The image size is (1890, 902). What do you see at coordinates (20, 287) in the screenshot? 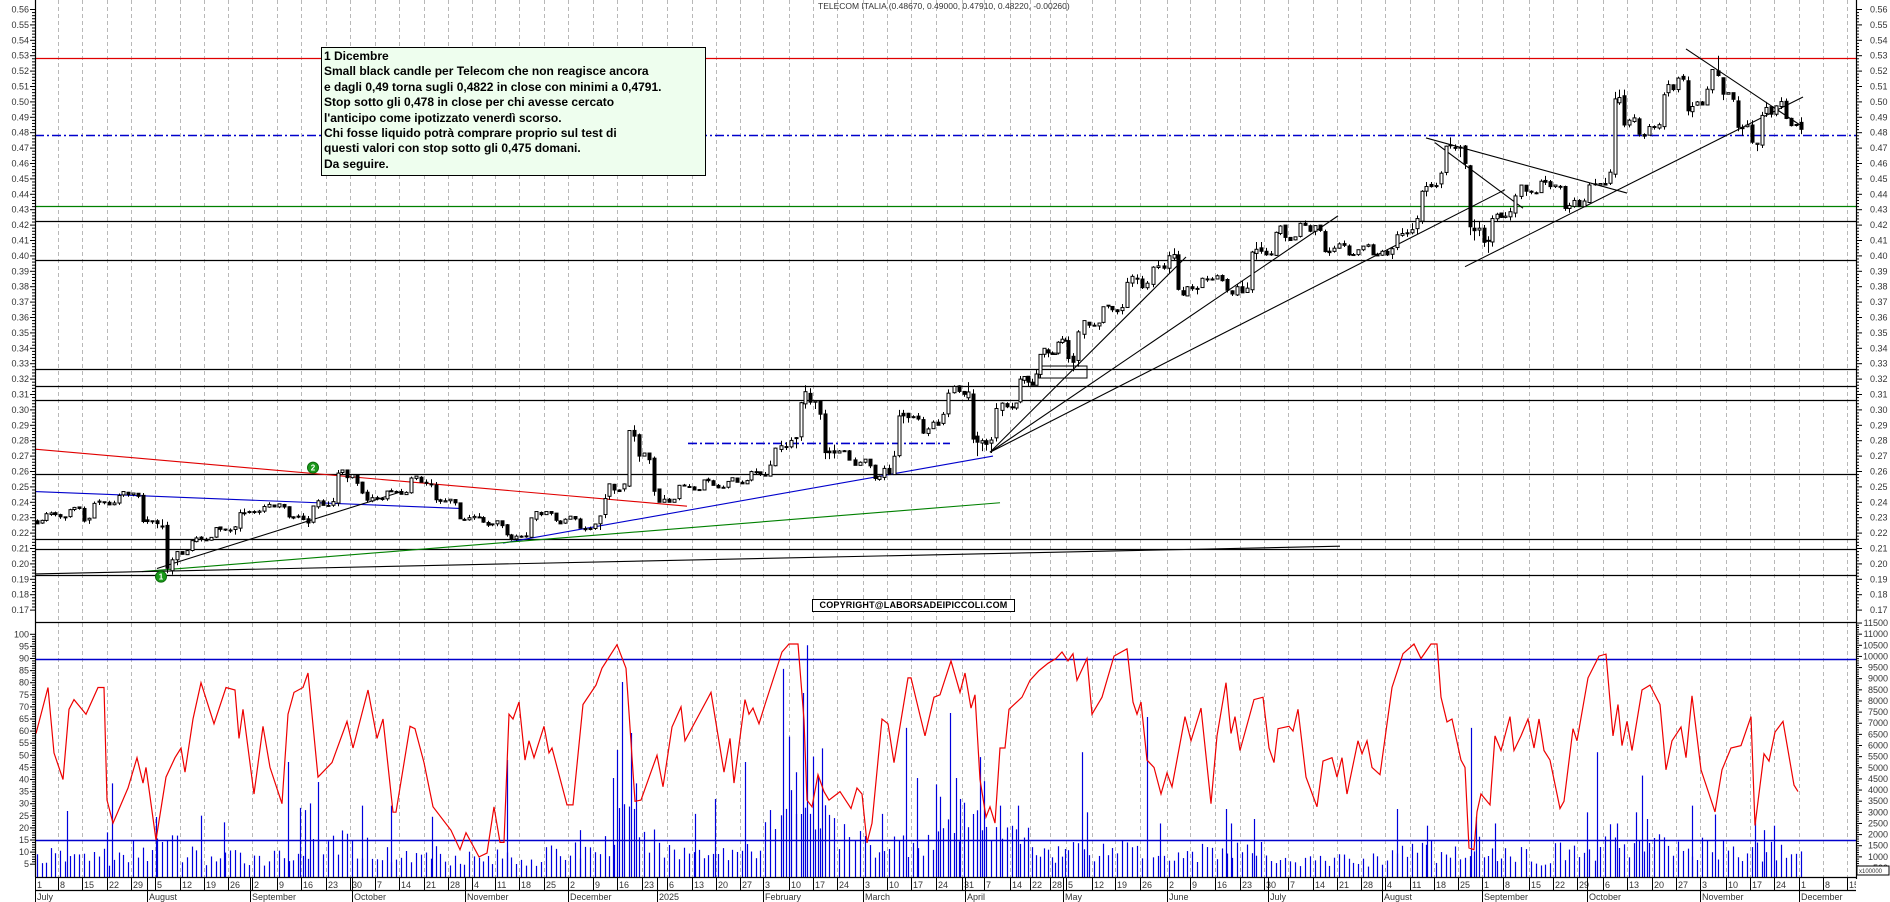
I see `price-axis-label-left: 0.38` at bounding box center [20, 287].